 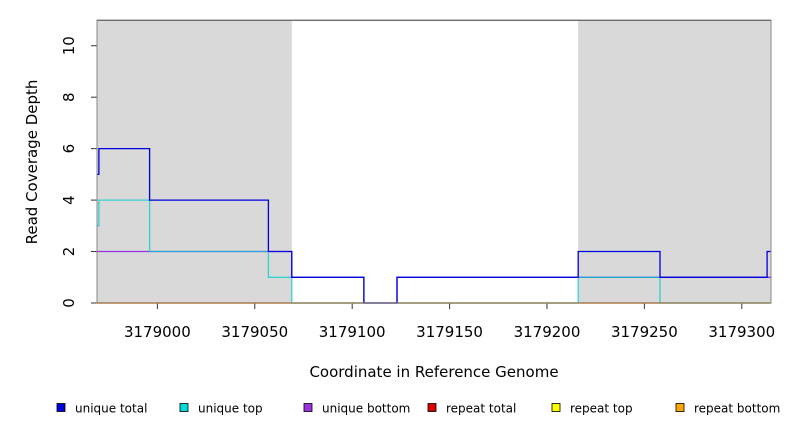 I want to click on x-tick-label: 3179100, so click(x=352, y=332).